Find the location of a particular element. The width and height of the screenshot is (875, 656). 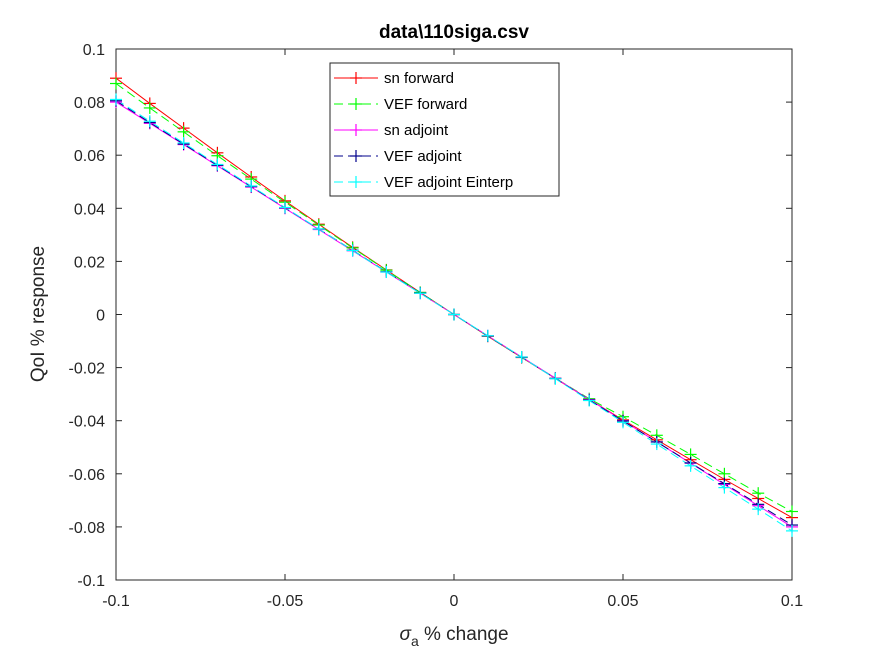

x-axis-title-symbol: σ is located at coordinates (405, 634).